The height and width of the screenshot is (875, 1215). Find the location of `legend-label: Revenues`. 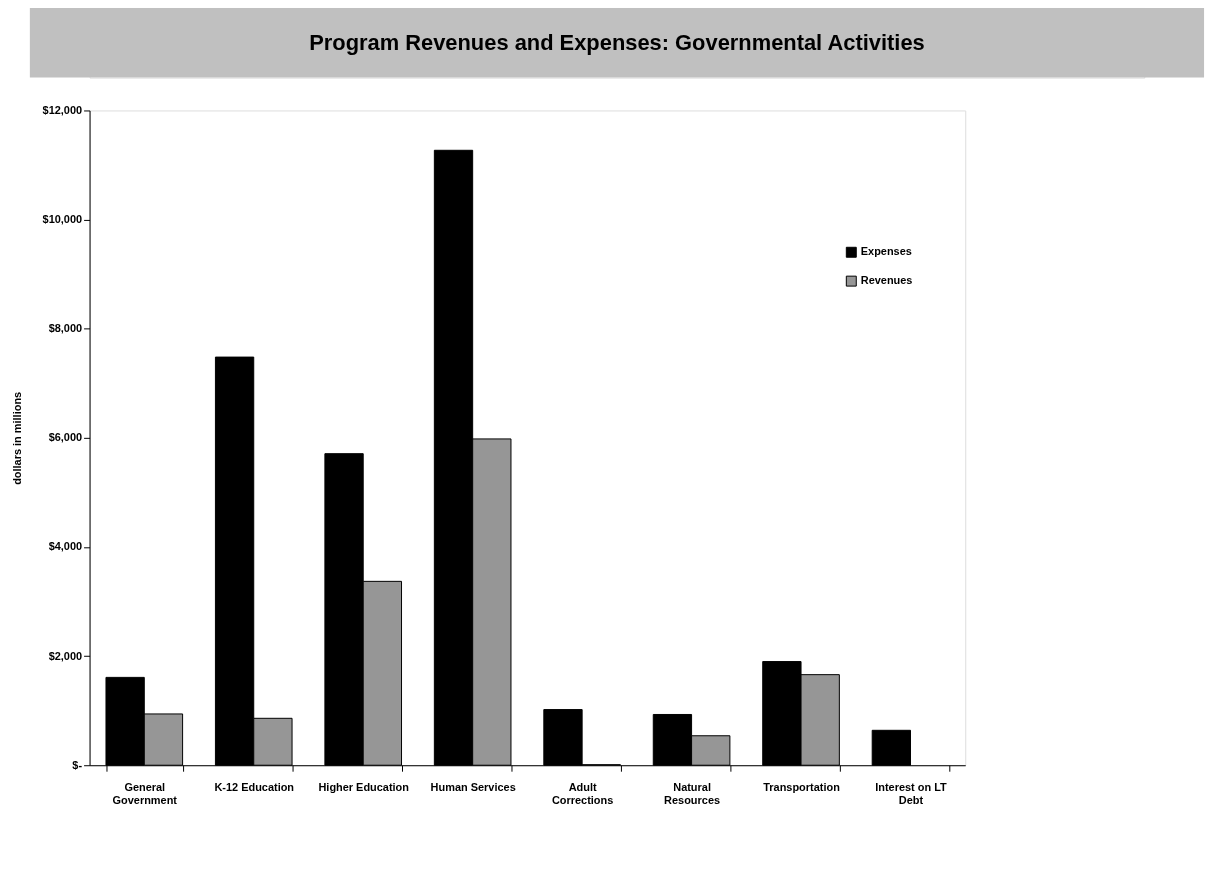

legend-label: Revenues is located at coordinates (886, 280).